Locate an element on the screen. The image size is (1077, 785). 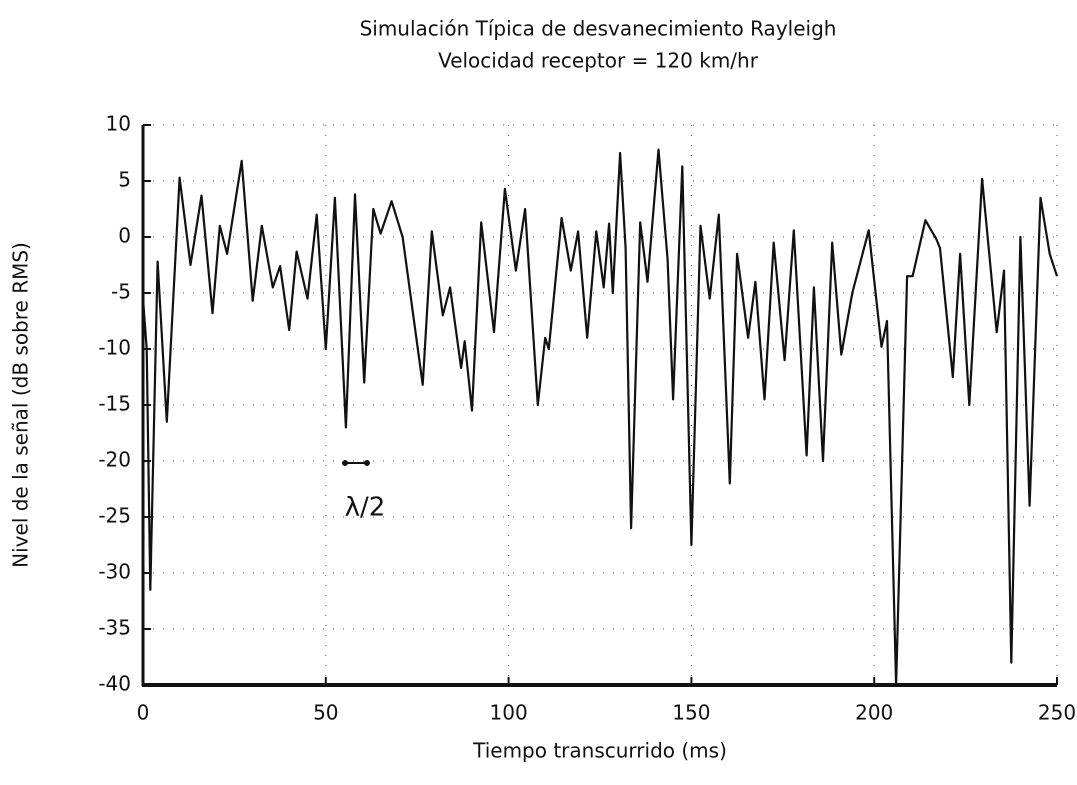
x-tick-label: 200 is located at coordinates (874, 713).